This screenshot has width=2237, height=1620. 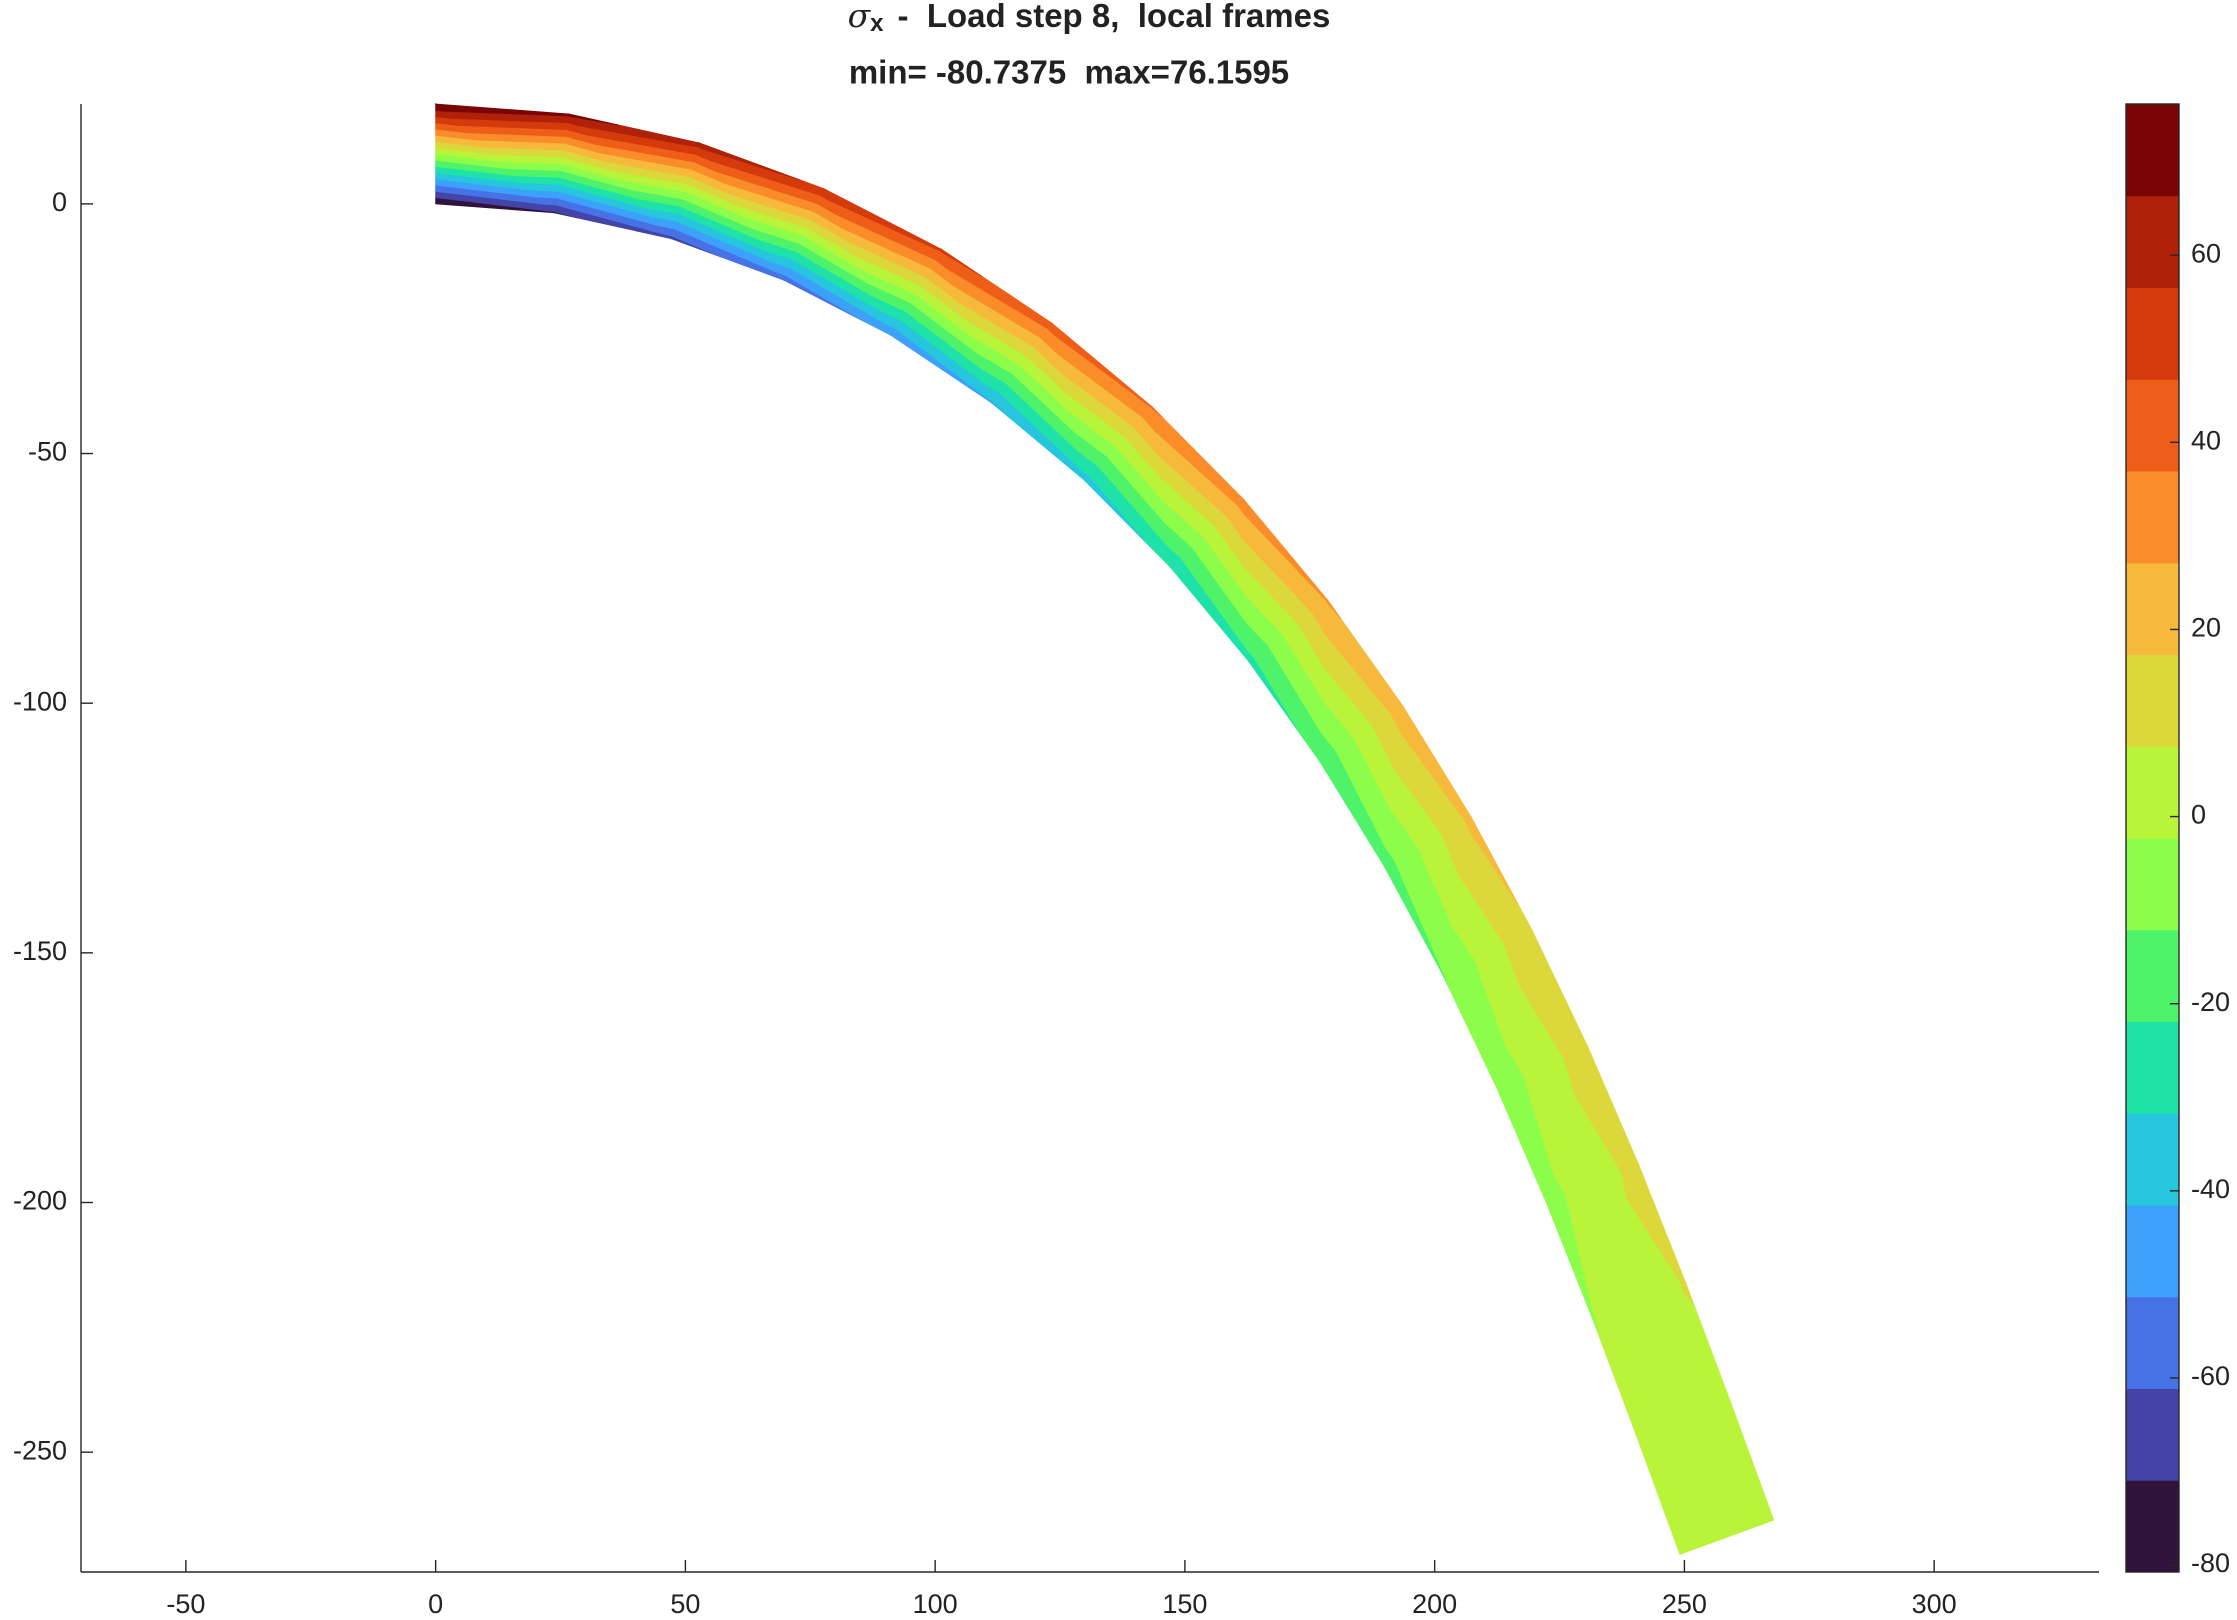 What do you see at coordinates (1684, 1604) in the screenshot?
I see `x-tick-label: 250` at bounding box center [1684, 1604].